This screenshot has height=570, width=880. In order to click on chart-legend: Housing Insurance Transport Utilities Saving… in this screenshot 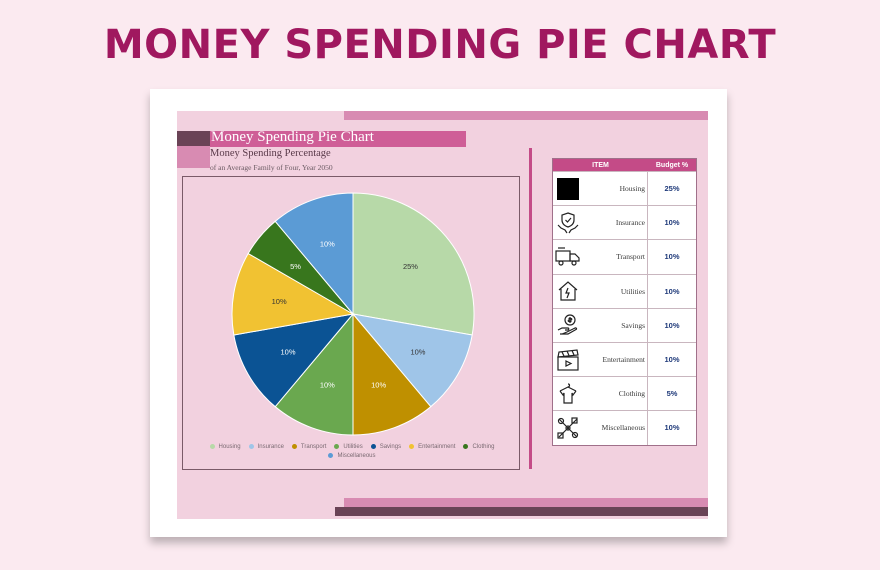, I will do `click(352, 452)`.